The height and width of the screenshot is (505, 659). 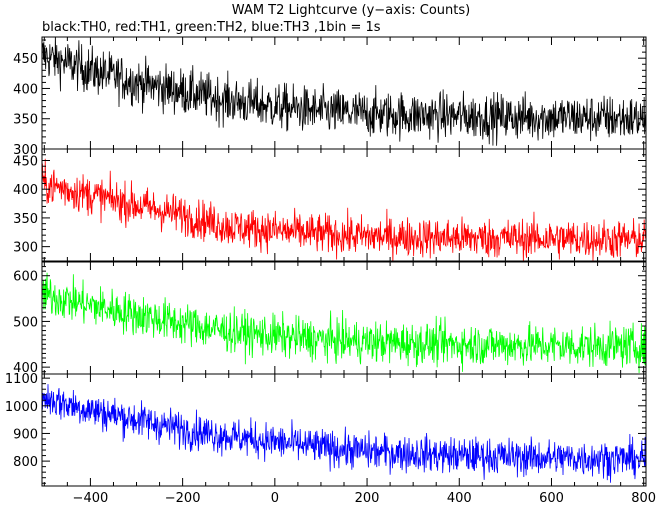 I want to click on x-tick-label: 400, so click(x=459, y=498).